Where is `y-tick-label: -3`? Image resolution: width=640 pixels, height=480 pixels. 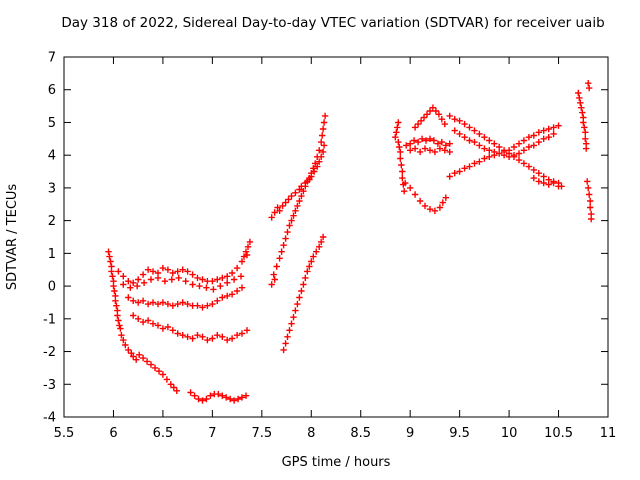
y-tick-label: -3 is located at coordinates (49, 385).